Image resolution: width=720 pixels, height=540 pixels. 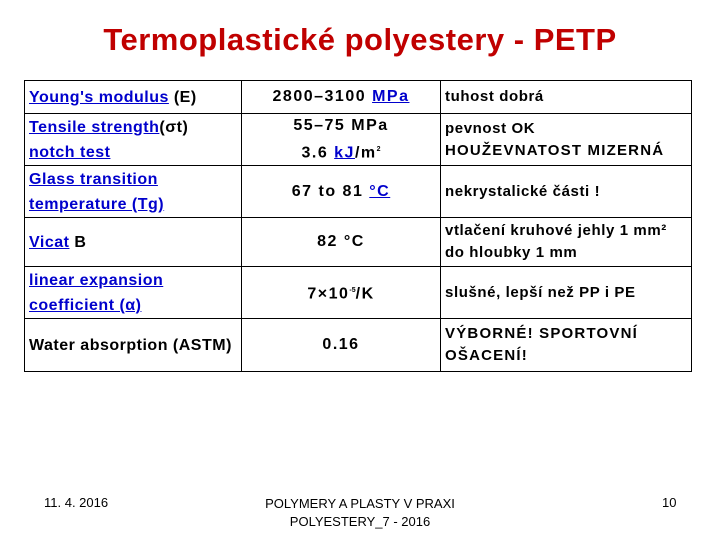 I want to click on property-name-cell: Tensile strength(σt) notch test, so click(x=133, y=139).